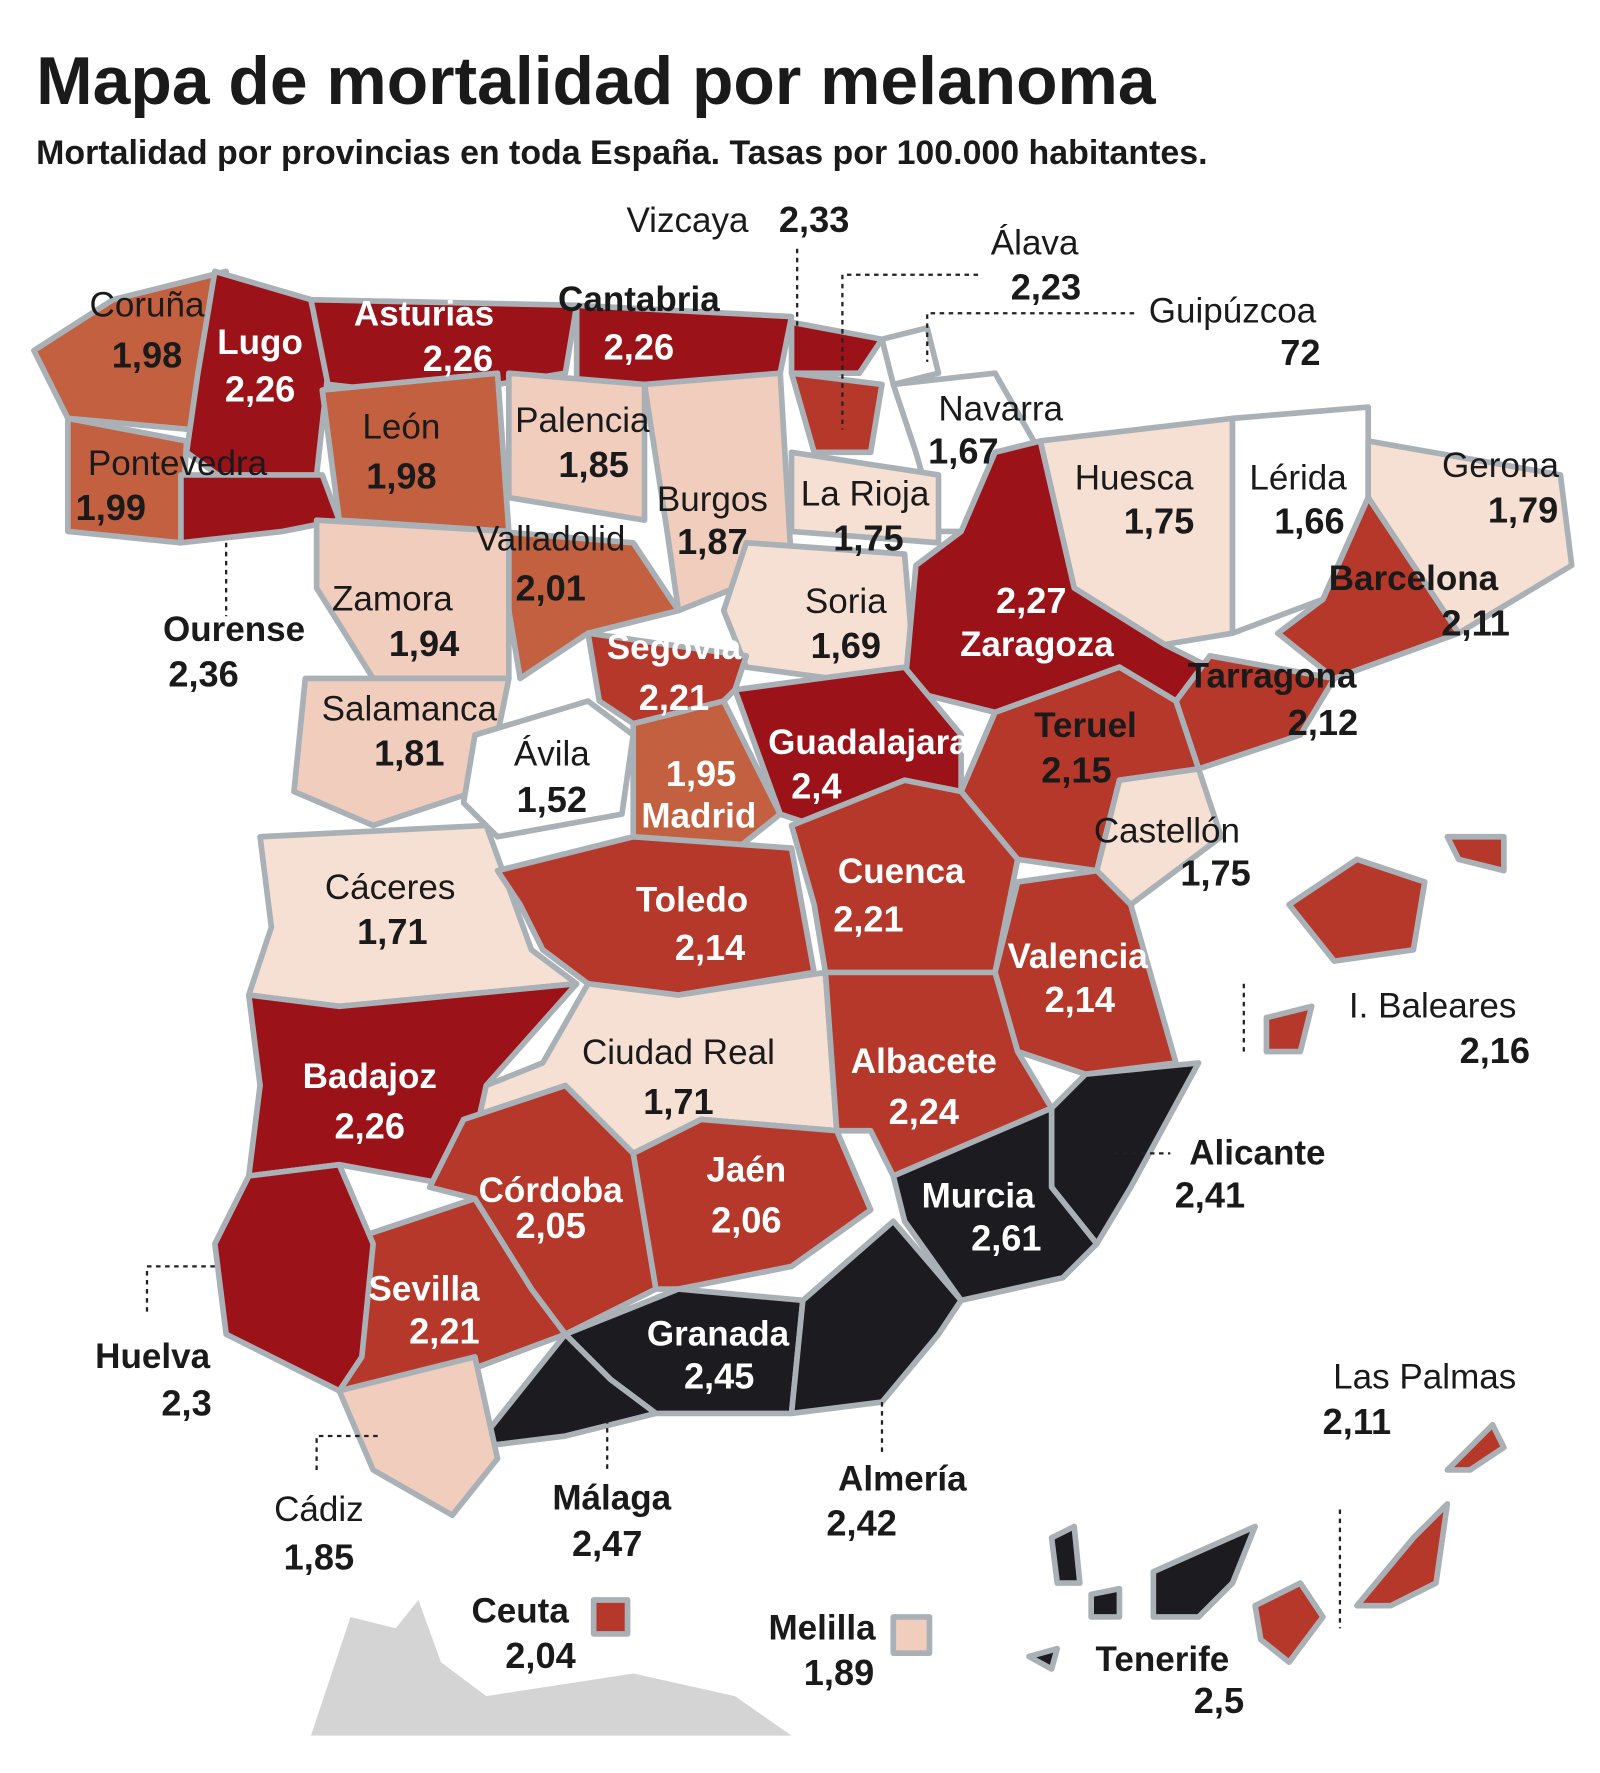  What do you see at coordinates (876, 1317) in the screenshot?
I see `province-almeria` at bounding box center [876, 1317].